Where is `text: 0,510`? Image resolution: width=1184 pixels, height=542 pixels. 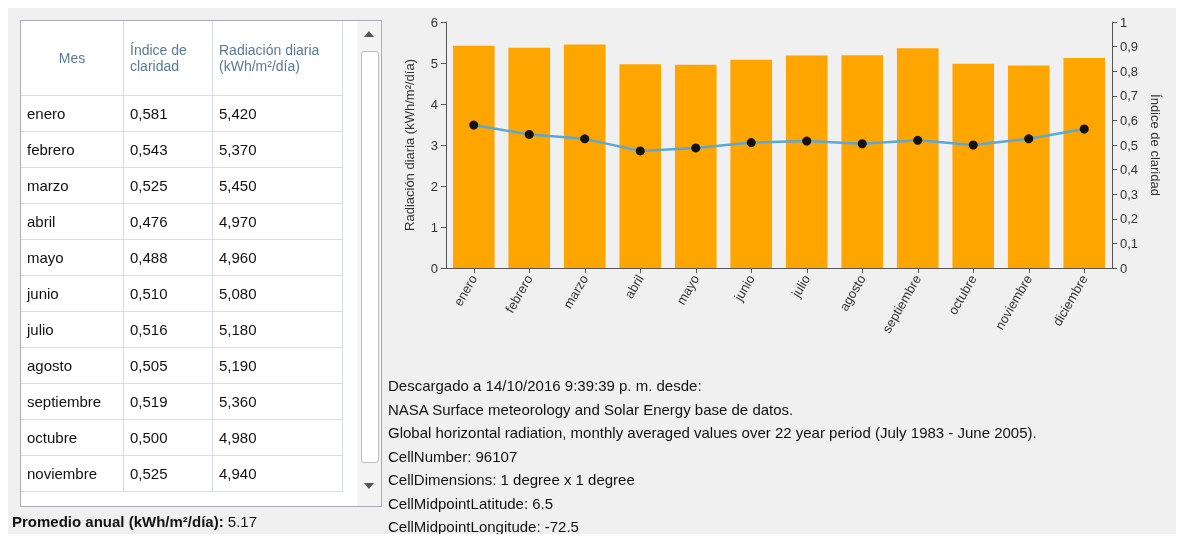
text: 0,510 is located at coordinates (168, 293).